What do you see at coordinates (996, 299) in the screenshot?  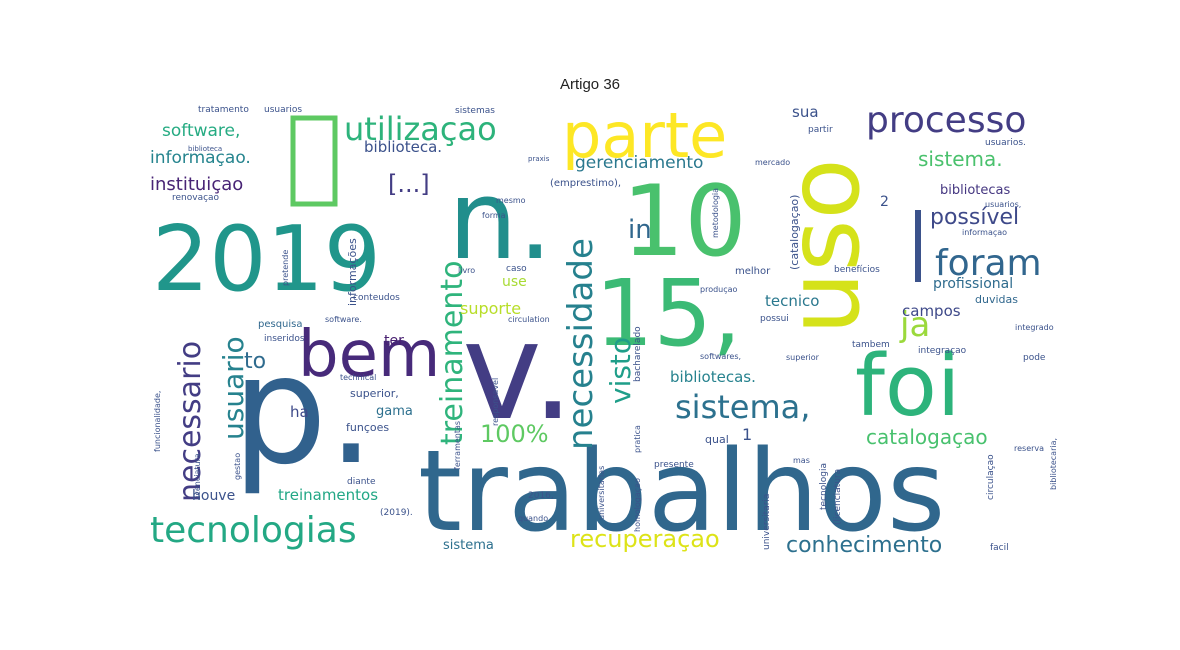 I see `word-duvidas: duvidas` at bounding box center [996, 299].